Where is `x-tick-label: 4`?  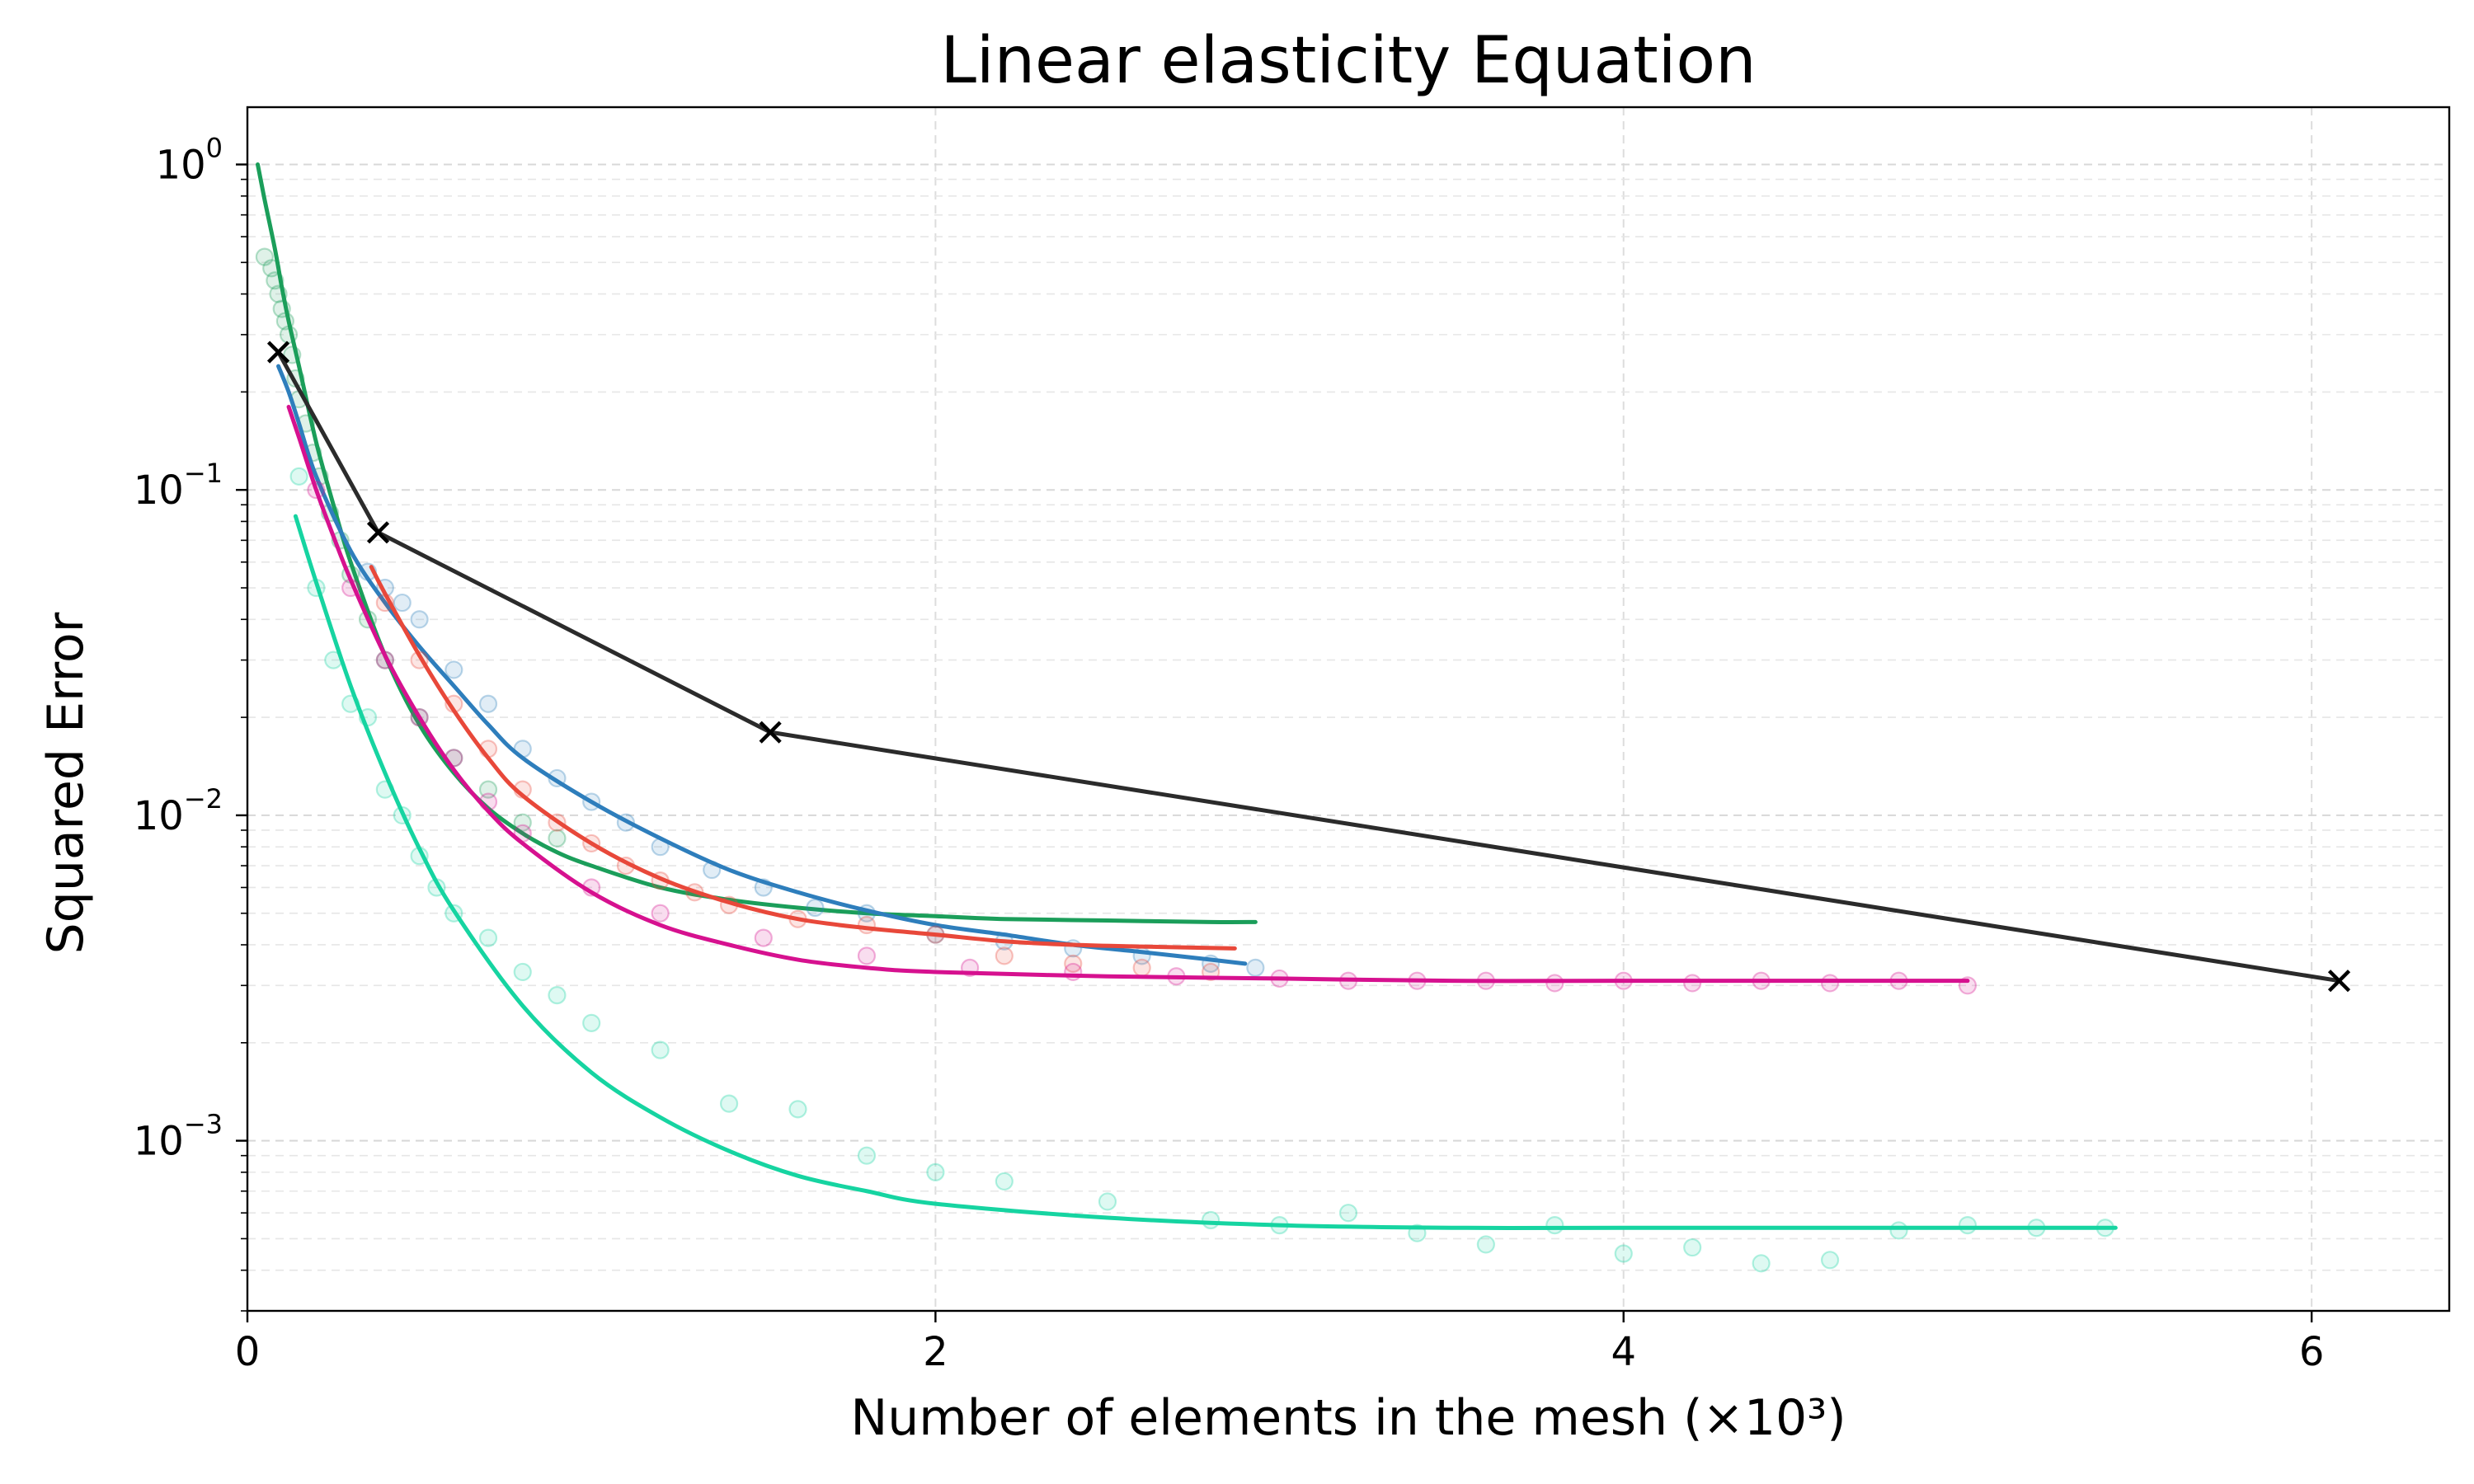
x-tick-label: 4 is located at coordinates (1623, 1352).